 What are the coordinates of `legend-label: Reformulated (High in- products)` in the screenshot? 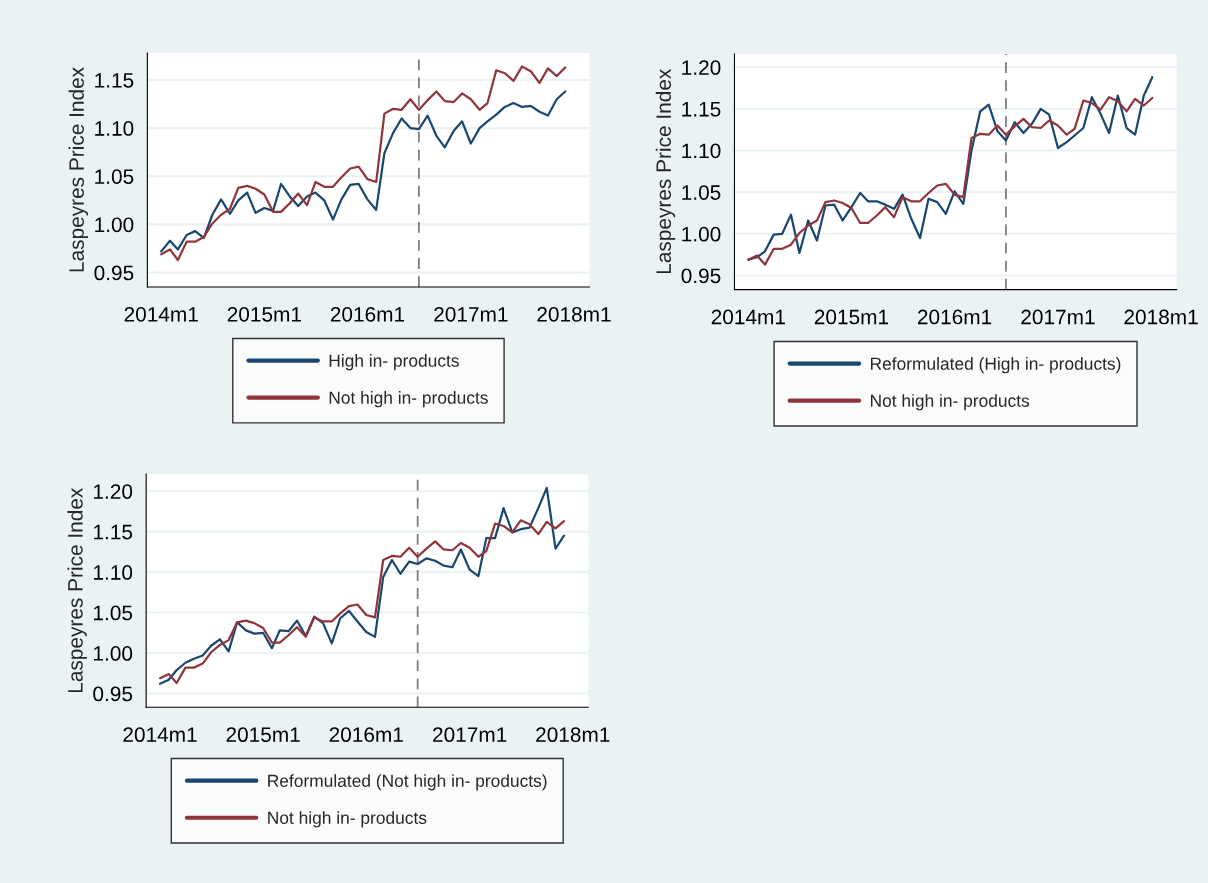 It's located at (995, 365).